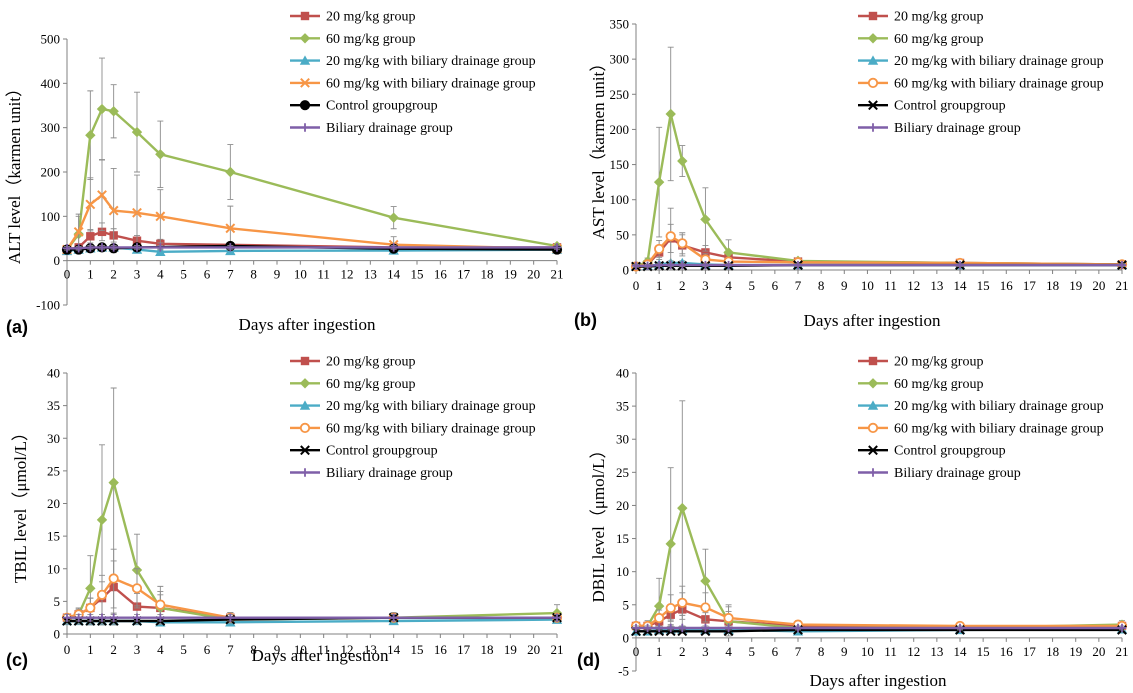  What do you see at coordinates (53, 568) in the screenshot?
I see `y-tick-label: 10` at bounding box center [53, 568].